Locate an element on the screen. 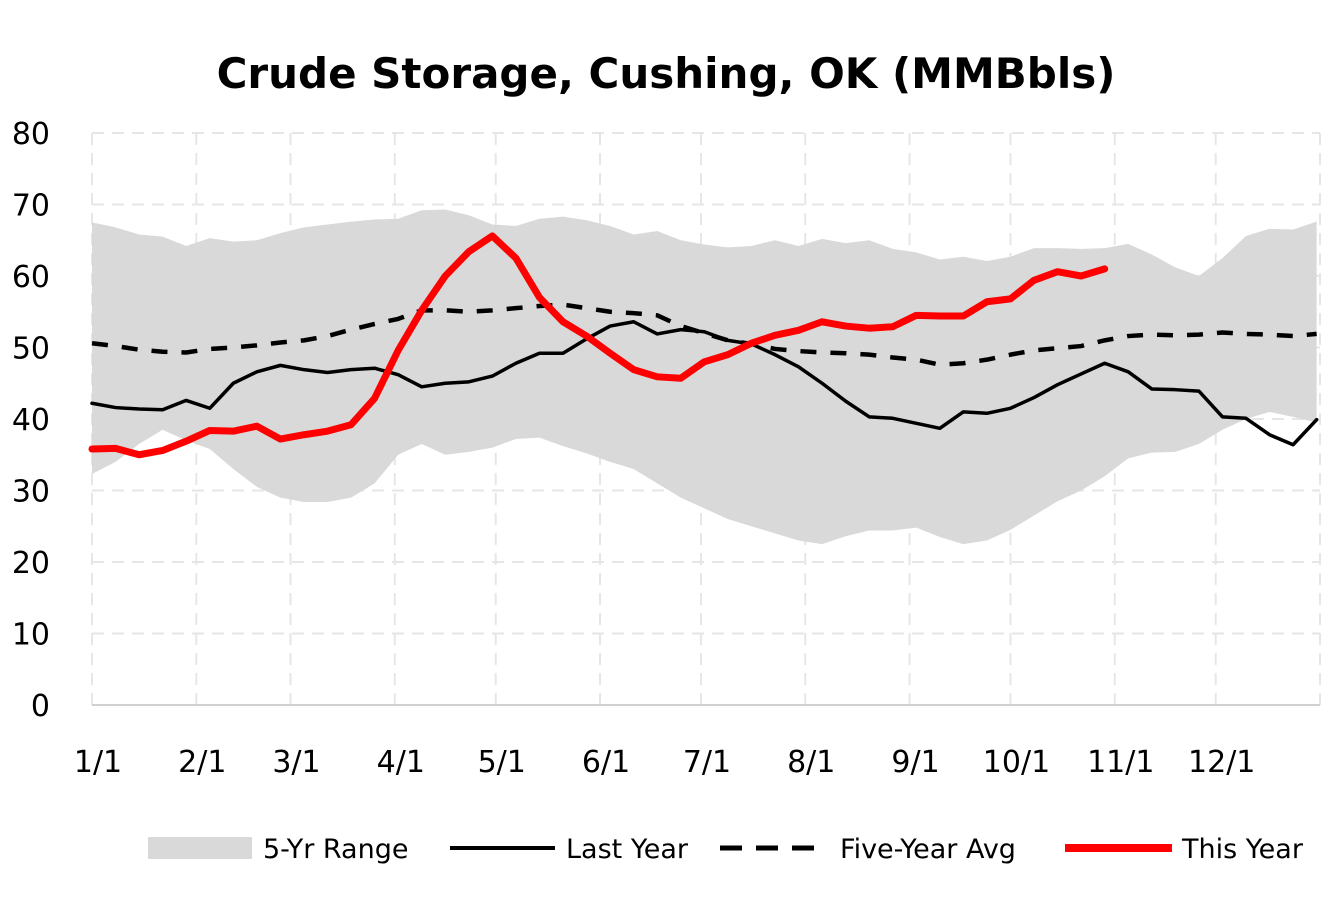  legend-label-five-year-avg: Five-Year Avg is located at coordinates (928, 849).